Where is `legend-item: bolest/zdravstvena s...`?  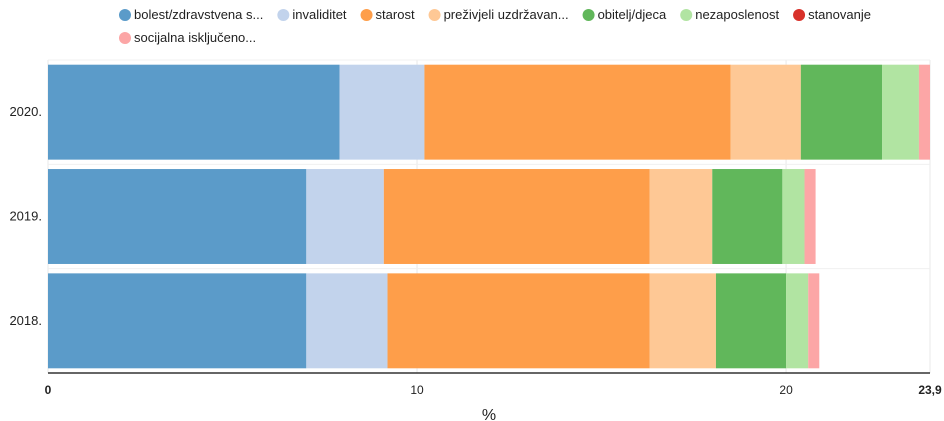
legend-item: bolest/zdravstvena s... is located at coordinates (191, 14).